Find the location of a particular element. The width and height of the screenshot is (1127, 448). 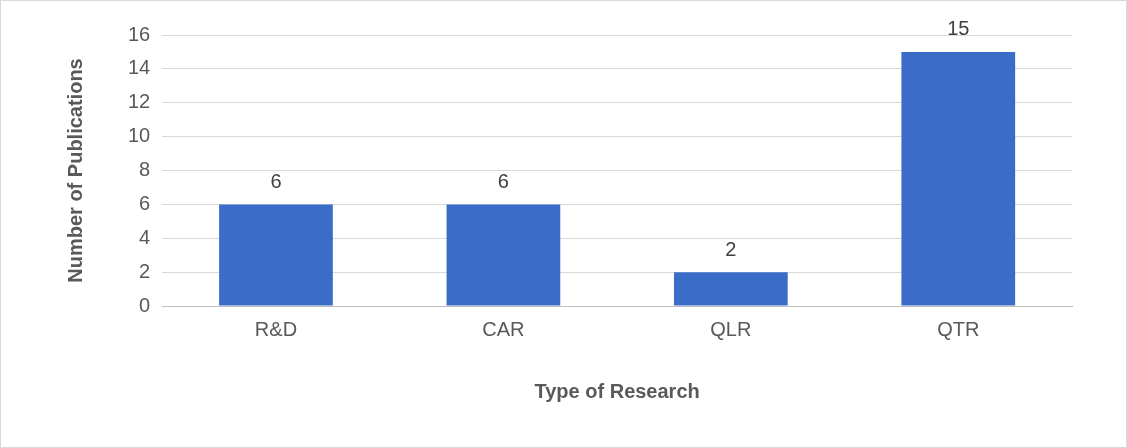

y-tick-label: 14 is located at coordinates (139, 67).